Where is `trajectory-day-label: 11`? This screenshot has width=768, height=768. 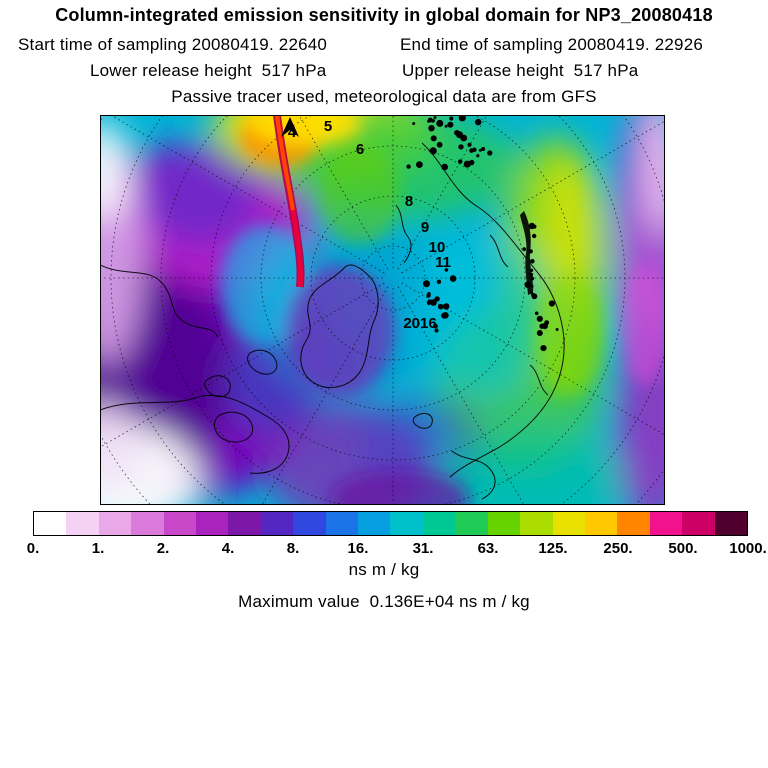 trajectory-day-label: 11 is located at coordinates (443, 262).